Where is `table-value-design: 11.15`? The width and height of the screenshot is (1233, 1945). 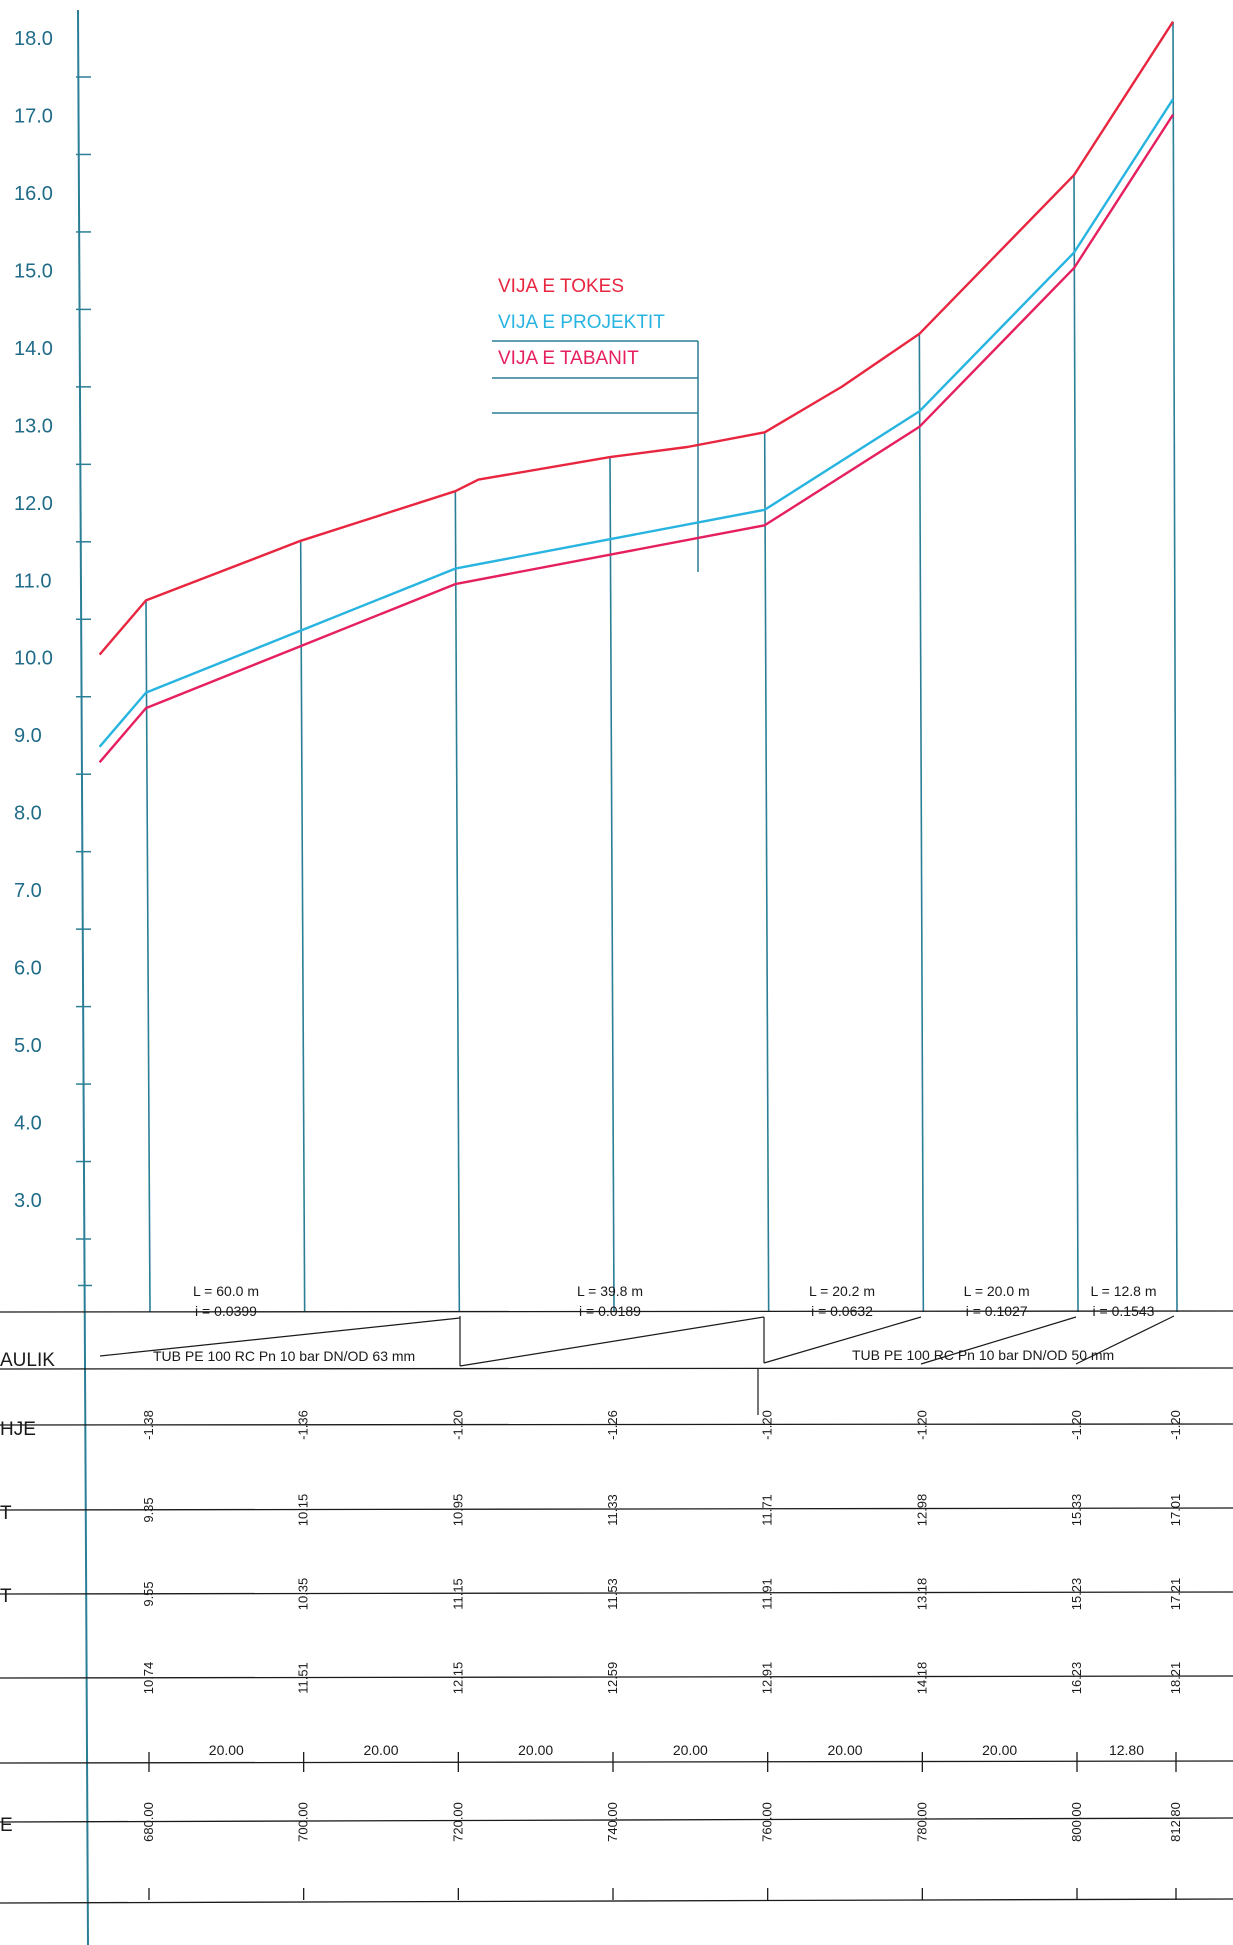
table-value-design: 11.15 is located at coordinates (457, 1594).